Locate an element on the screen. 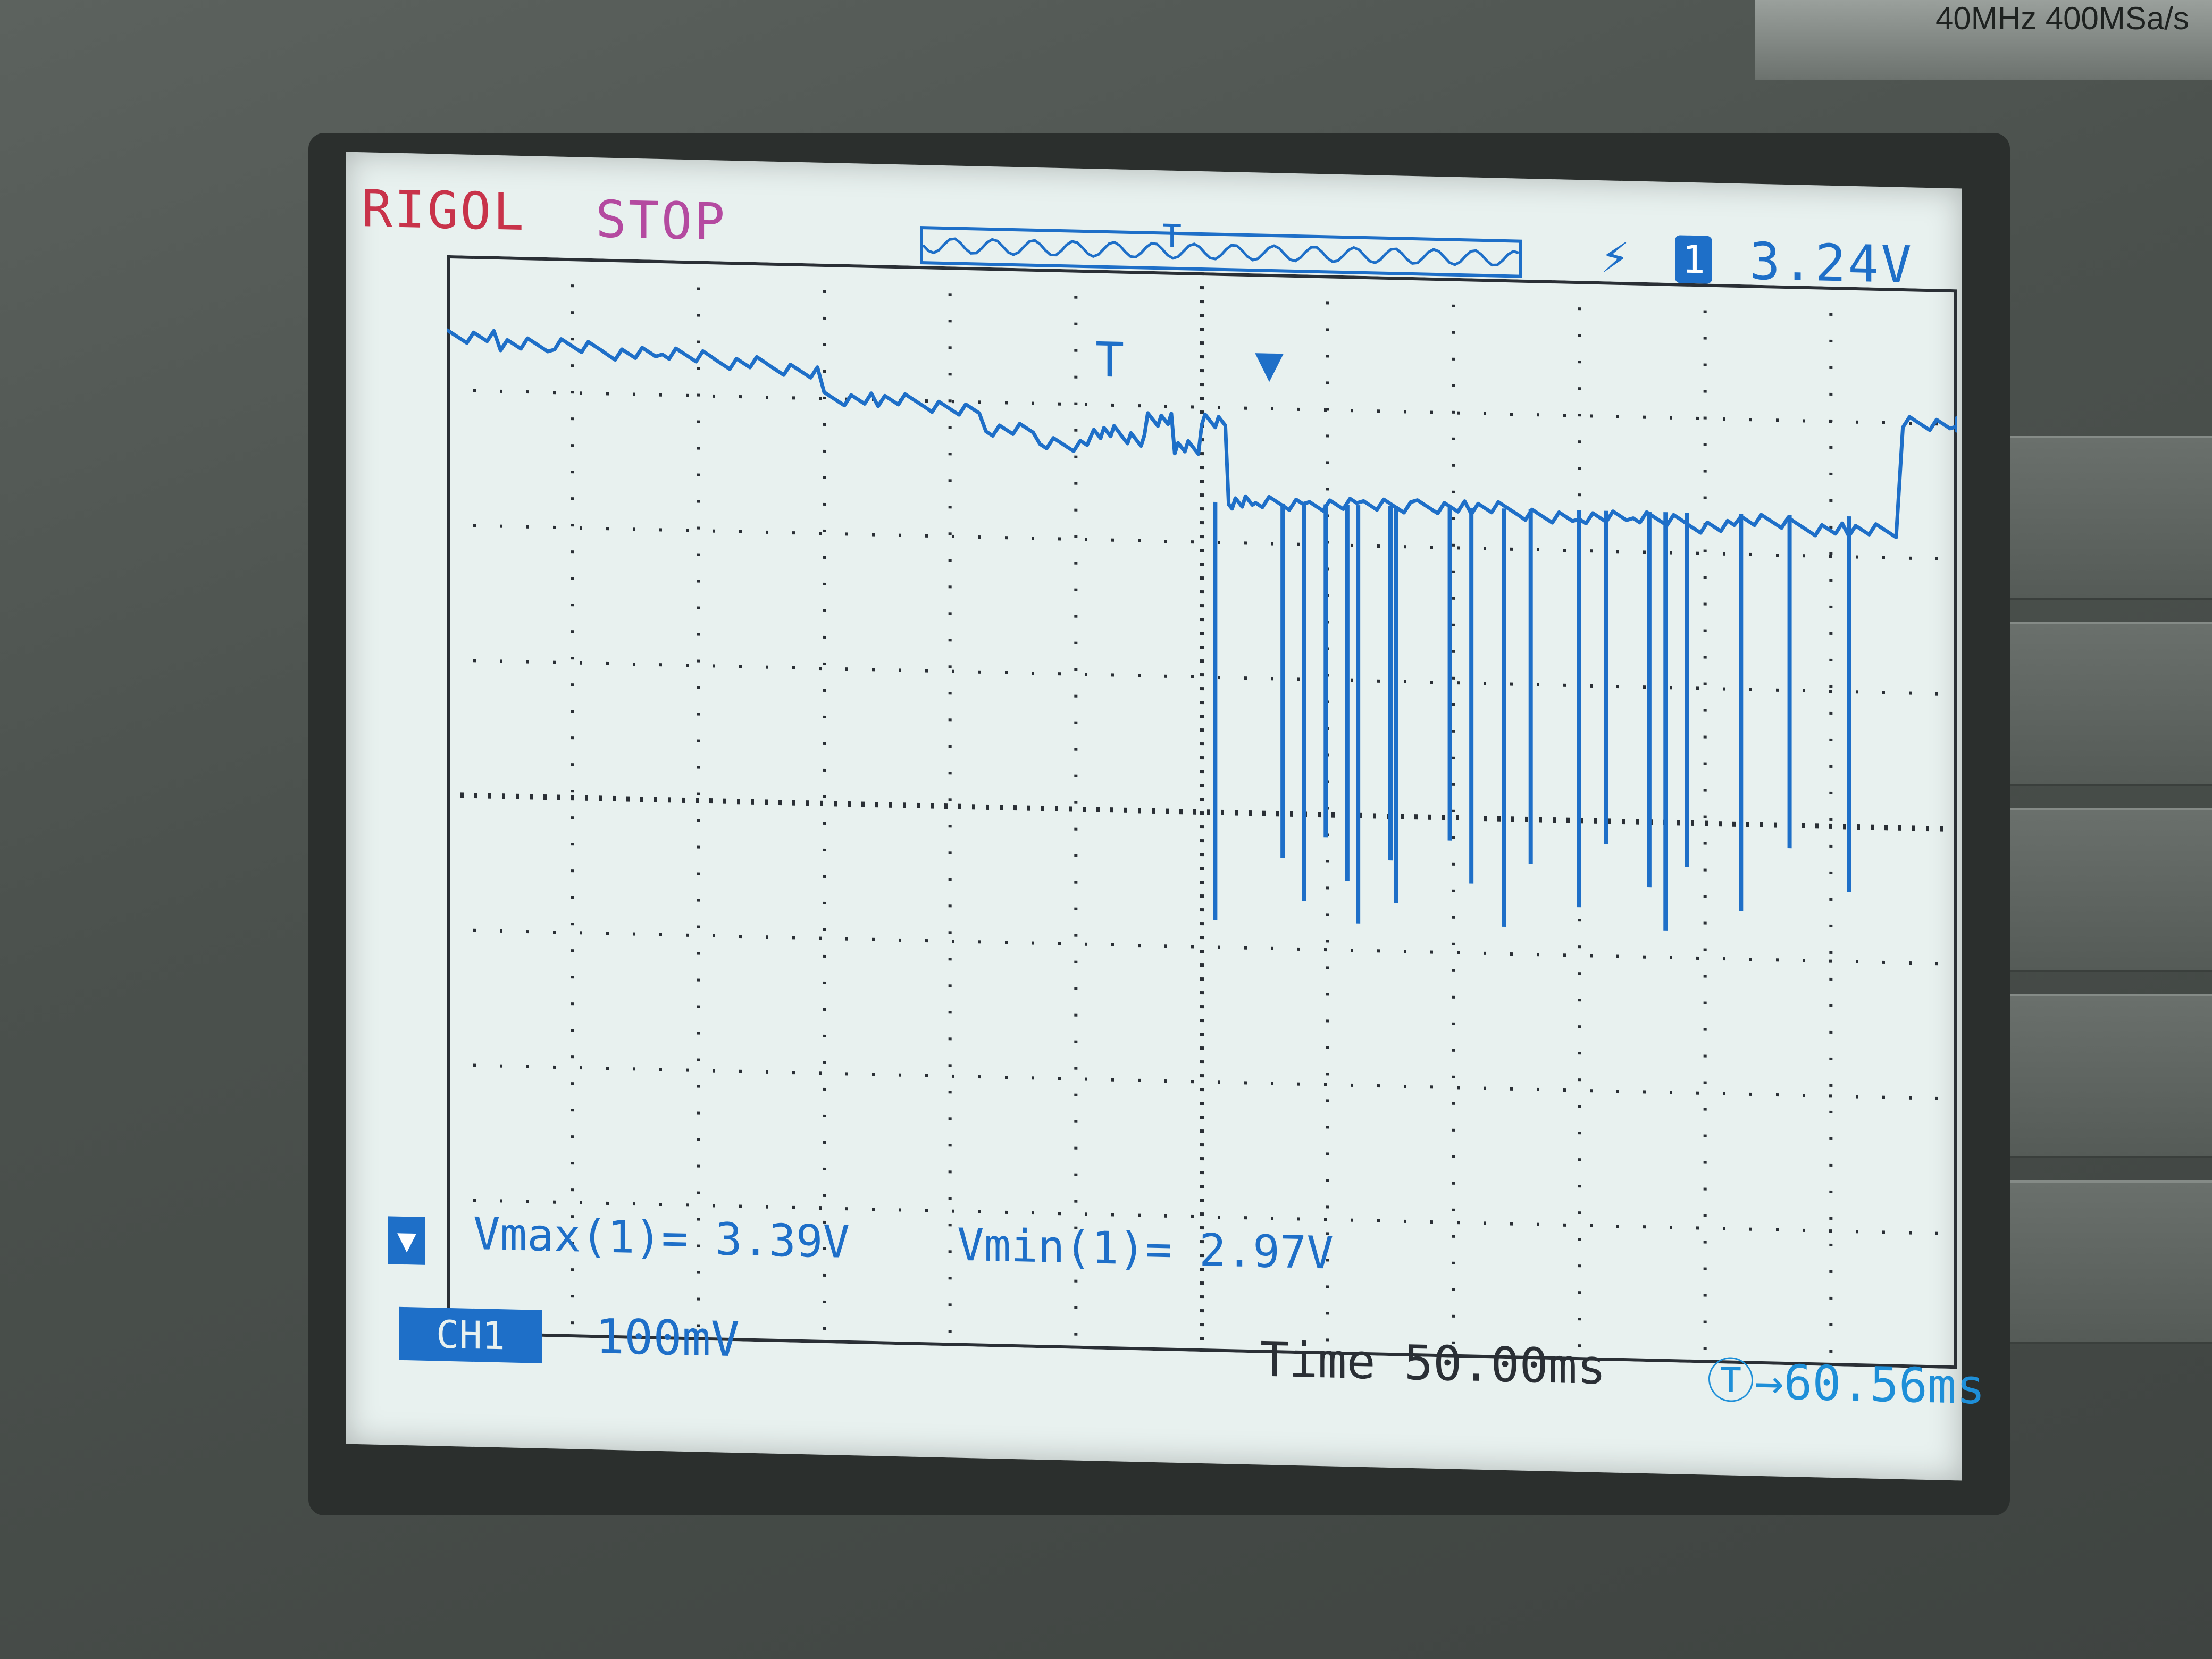  trace-dips is located at coordinates (1532, 716).